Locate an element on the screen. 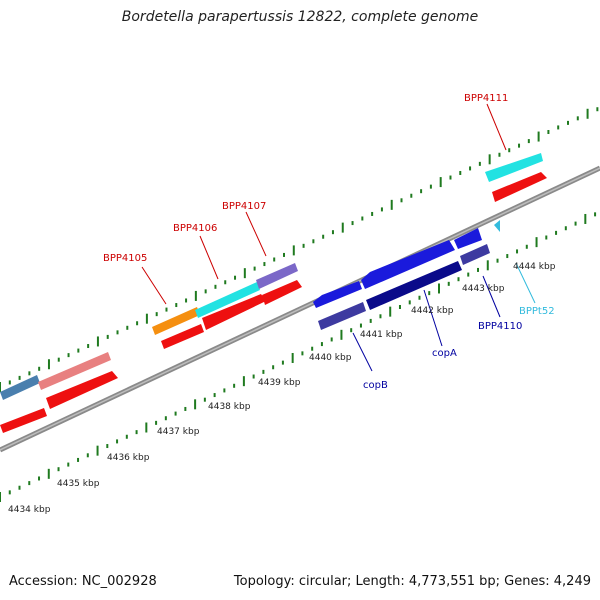  kbp-label: 4435 kbp is located at coordinates (78, 484).